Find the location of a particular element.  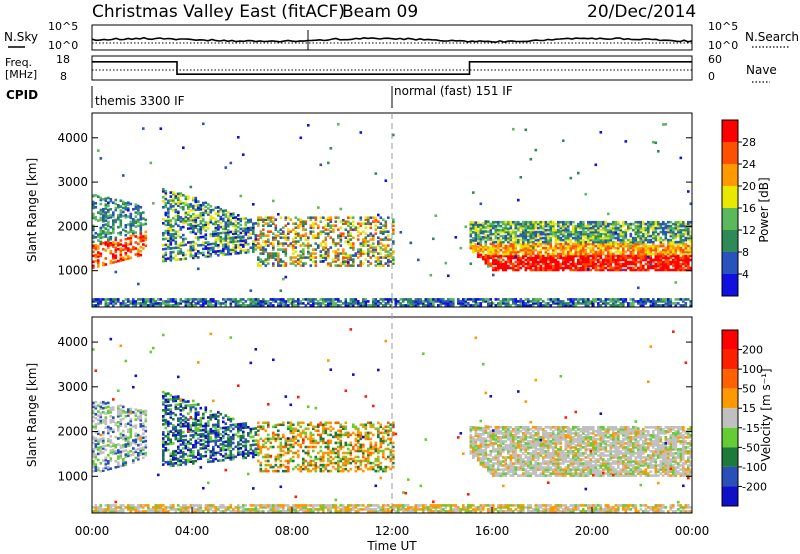

freq-label: Freq. is located at coordinates (18, 62).